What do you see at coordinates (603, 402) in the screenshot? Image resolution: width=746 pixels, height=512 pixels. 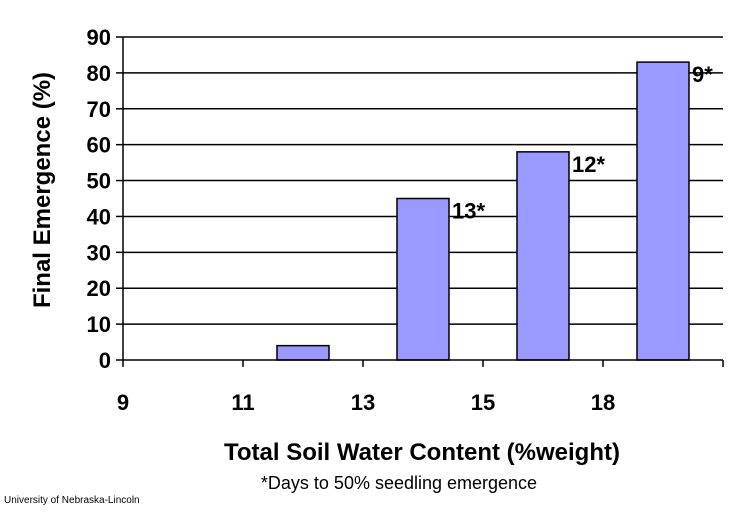 I see `x-tick-label: 18` at bounding box center [603, 402].